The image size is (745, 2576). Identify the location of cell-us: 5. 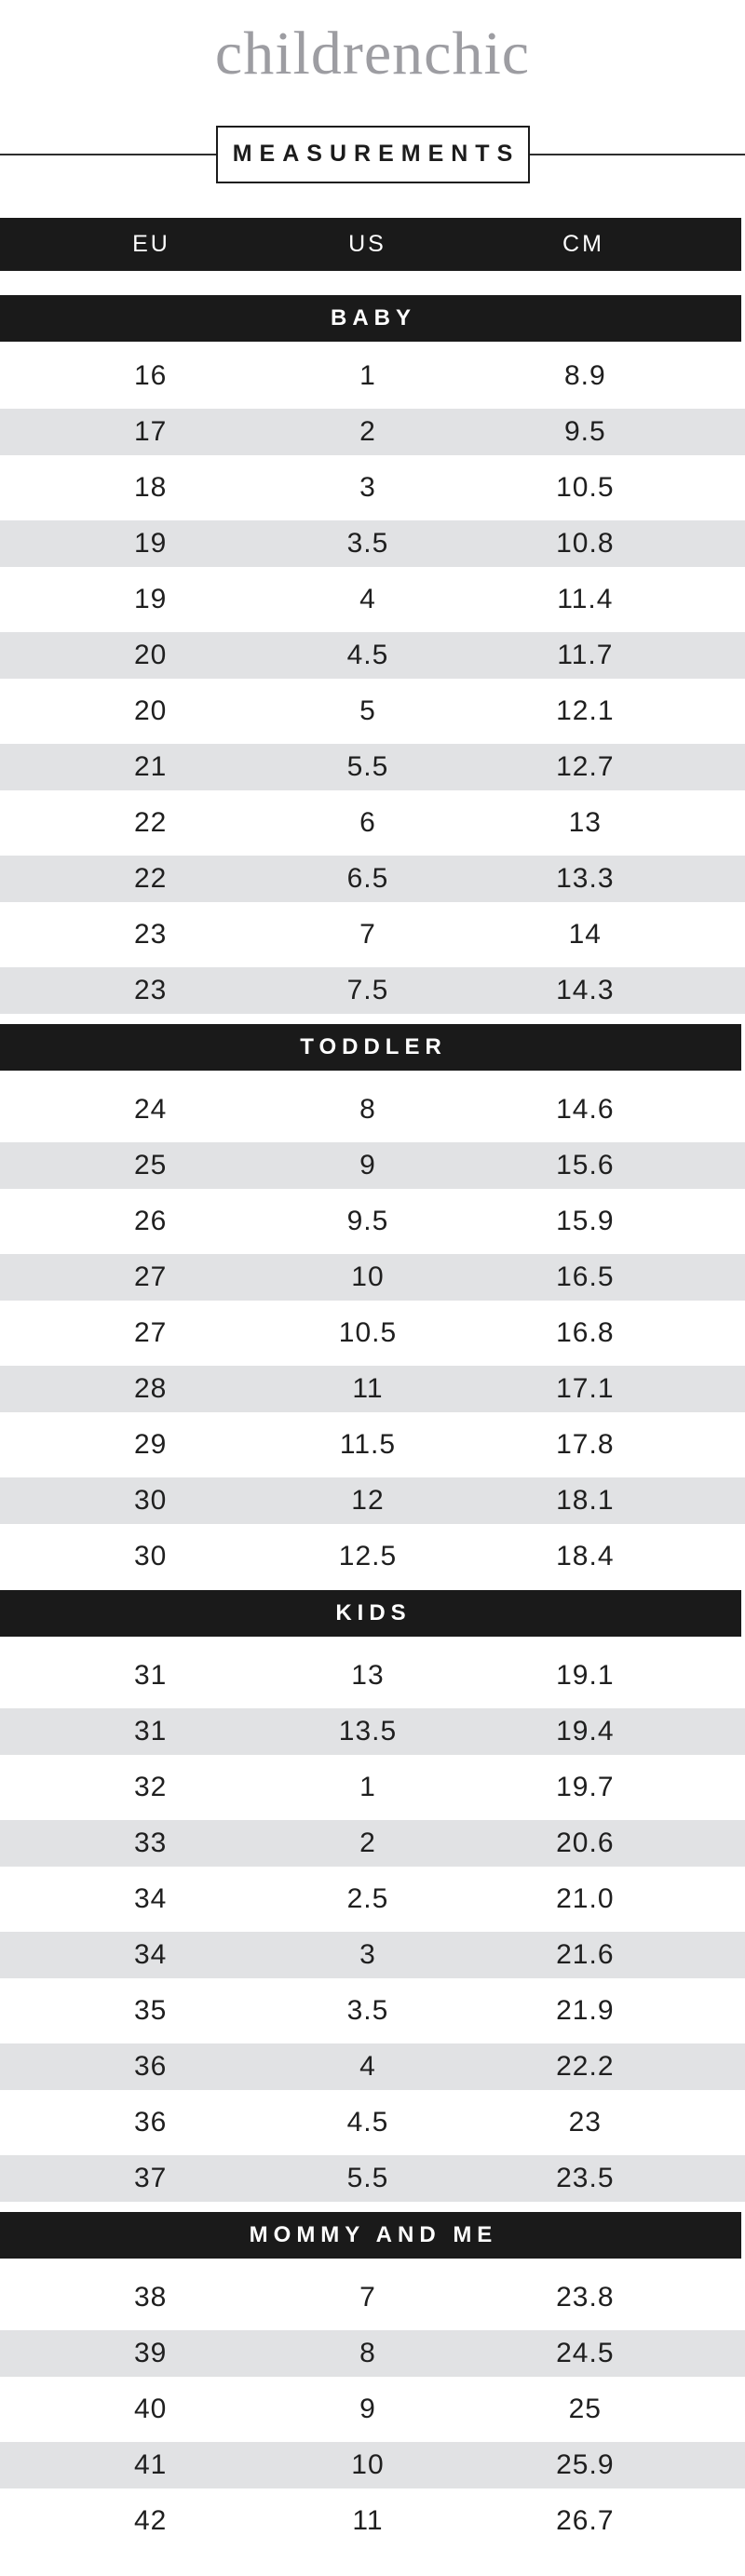
(367, 710).